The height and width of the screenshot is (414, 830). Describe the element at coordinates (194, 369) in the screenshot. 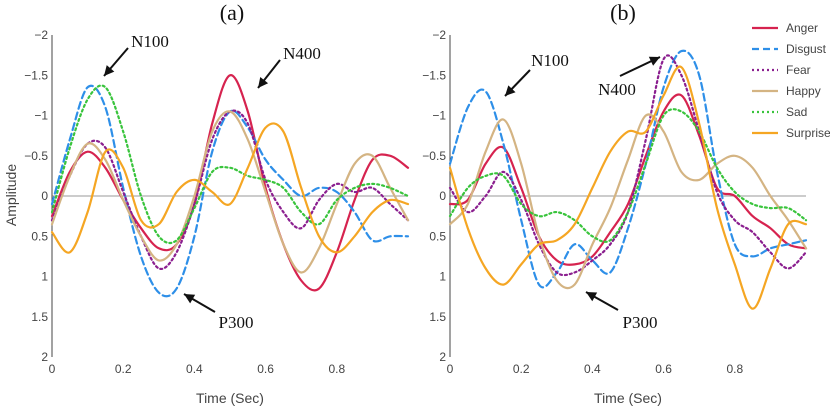

I see `panel-a-x-tick-label: 0.4` at that location.